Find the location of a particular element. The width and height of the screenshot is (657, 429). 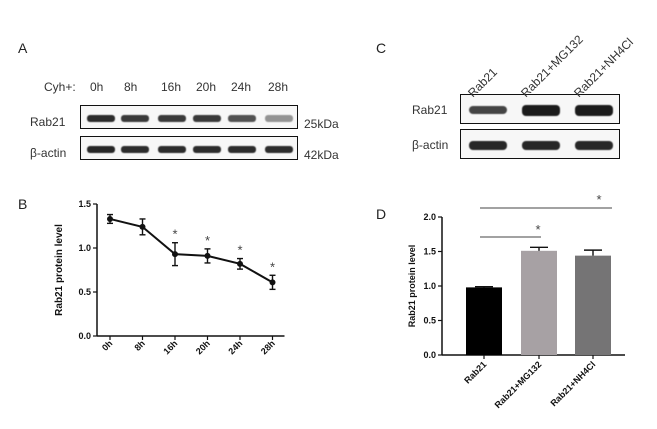

bar-Rab21 is located at coordinates (484, 320).